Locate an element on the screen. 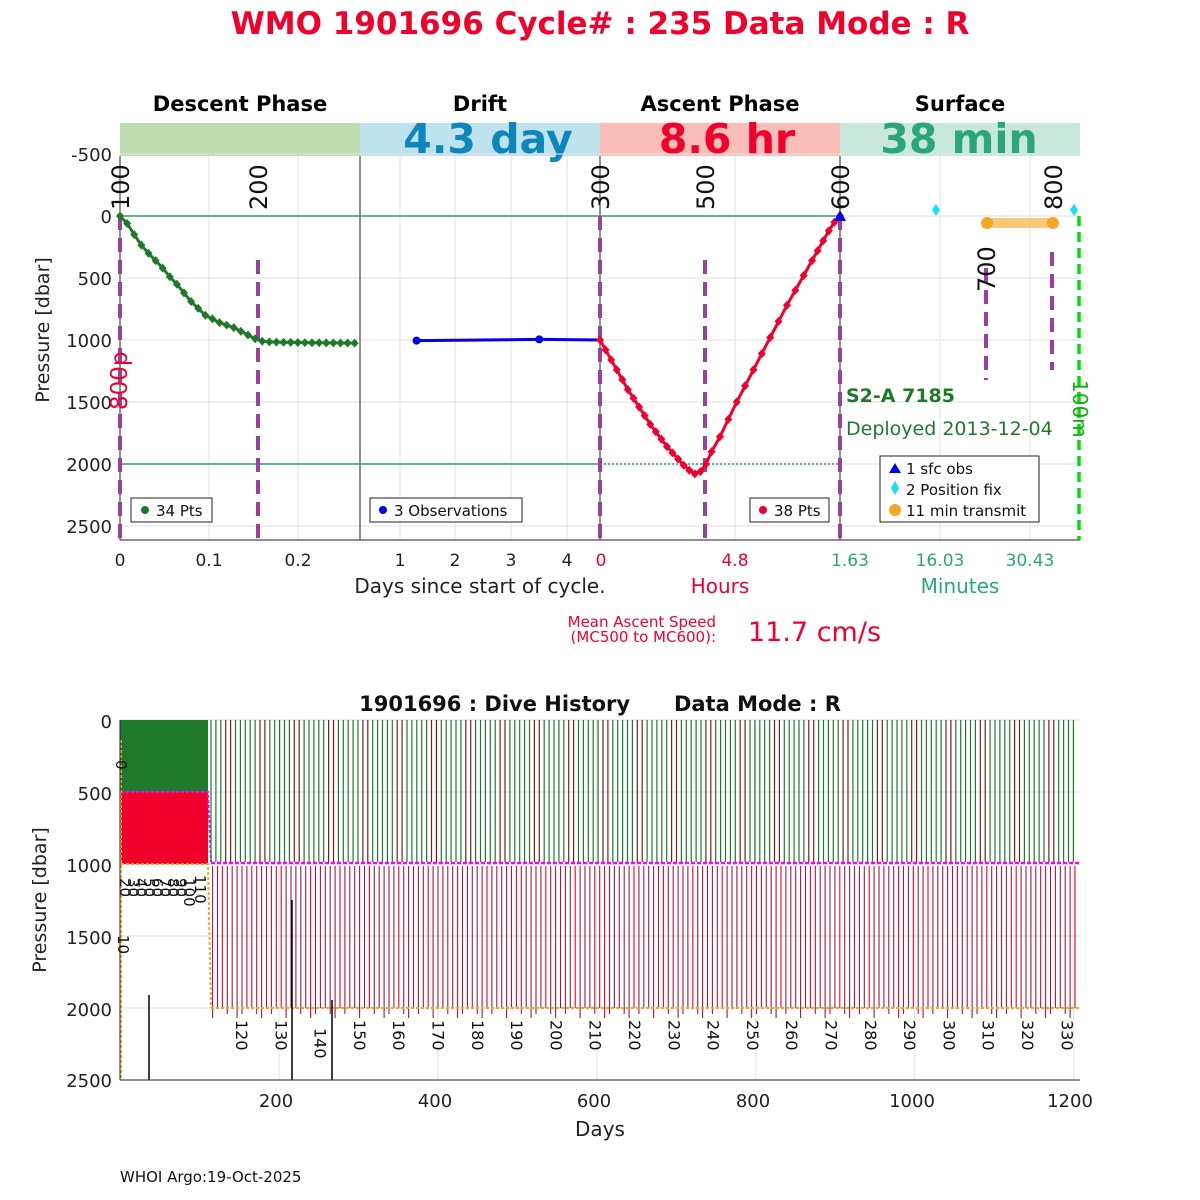 This screenshot has height=1200, width=1200. history-x-tick: 600 is located at coordinates (594, 1101).